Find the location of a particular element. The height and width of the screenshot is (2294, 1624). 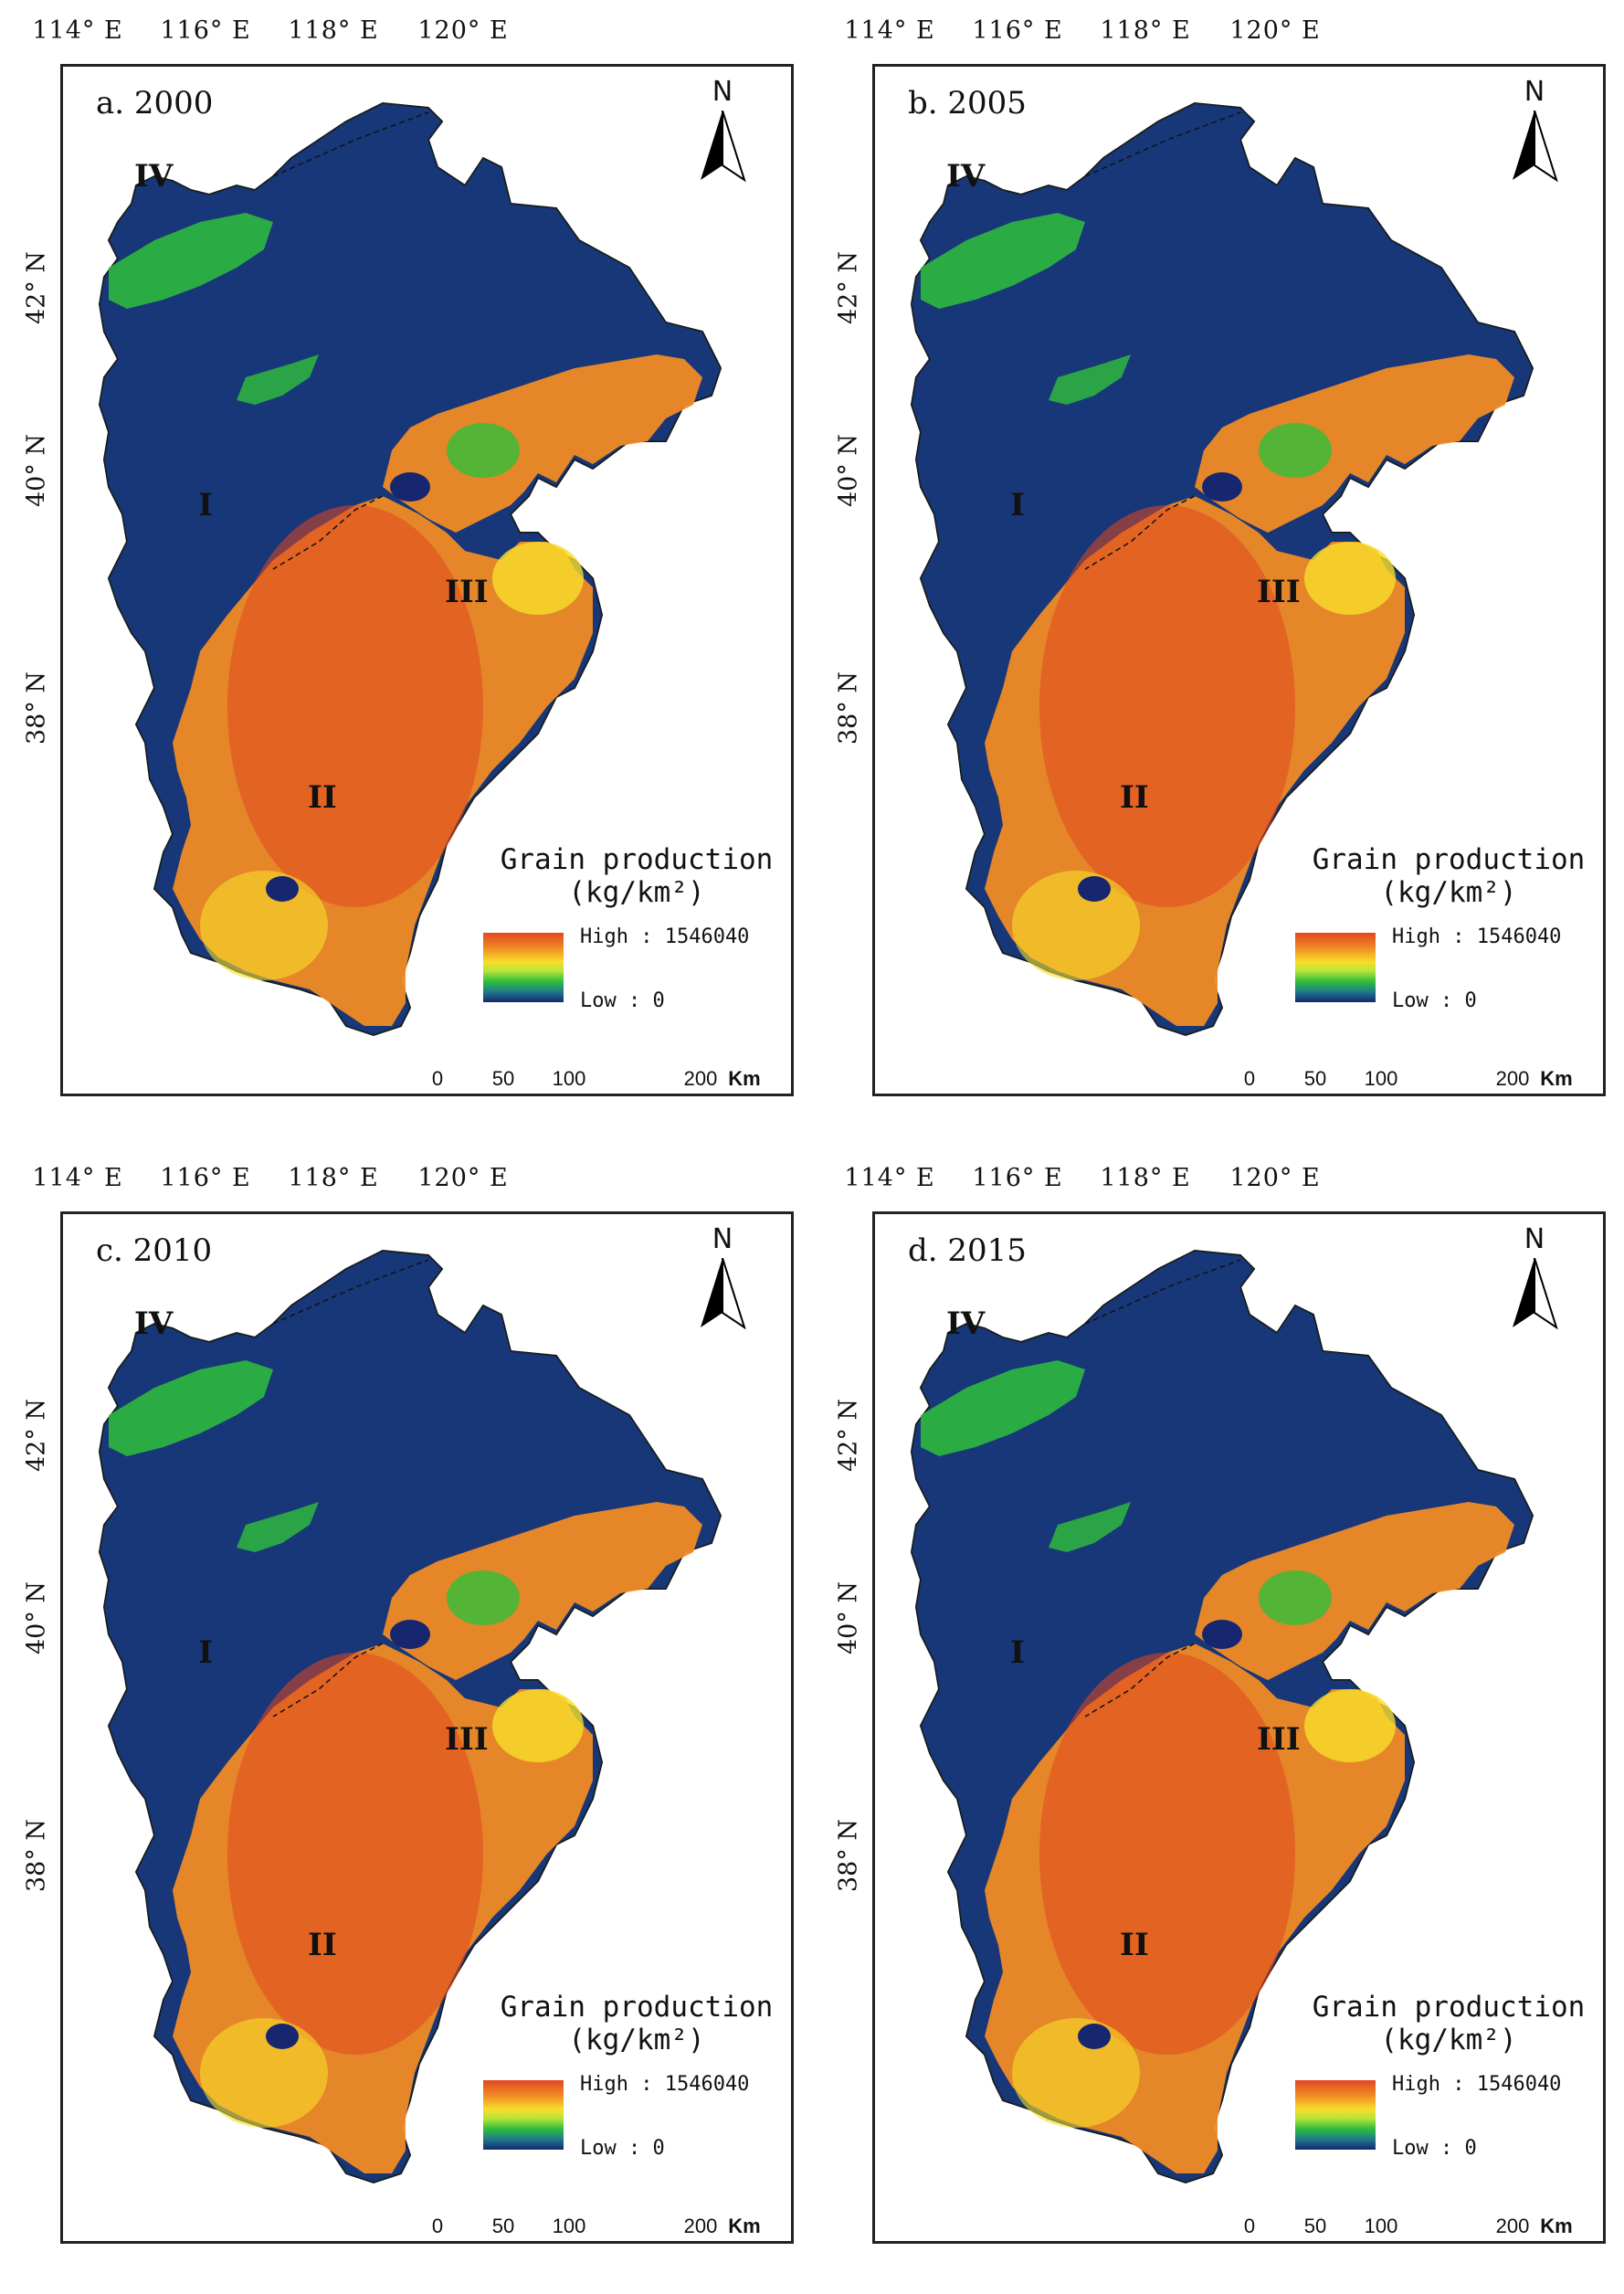

scale-tick-label: 200 is located at coordinates (1513, 2226).